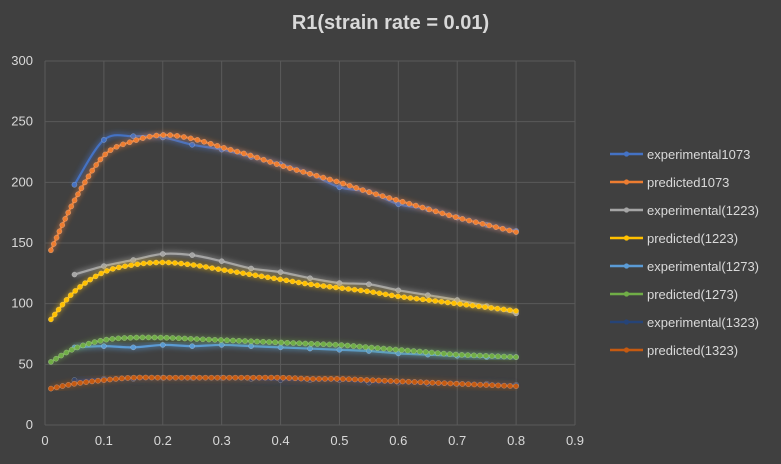 This screenshot has width=781, height=464. I want to click on x-tick-label: 0.6, so click(398, 440).